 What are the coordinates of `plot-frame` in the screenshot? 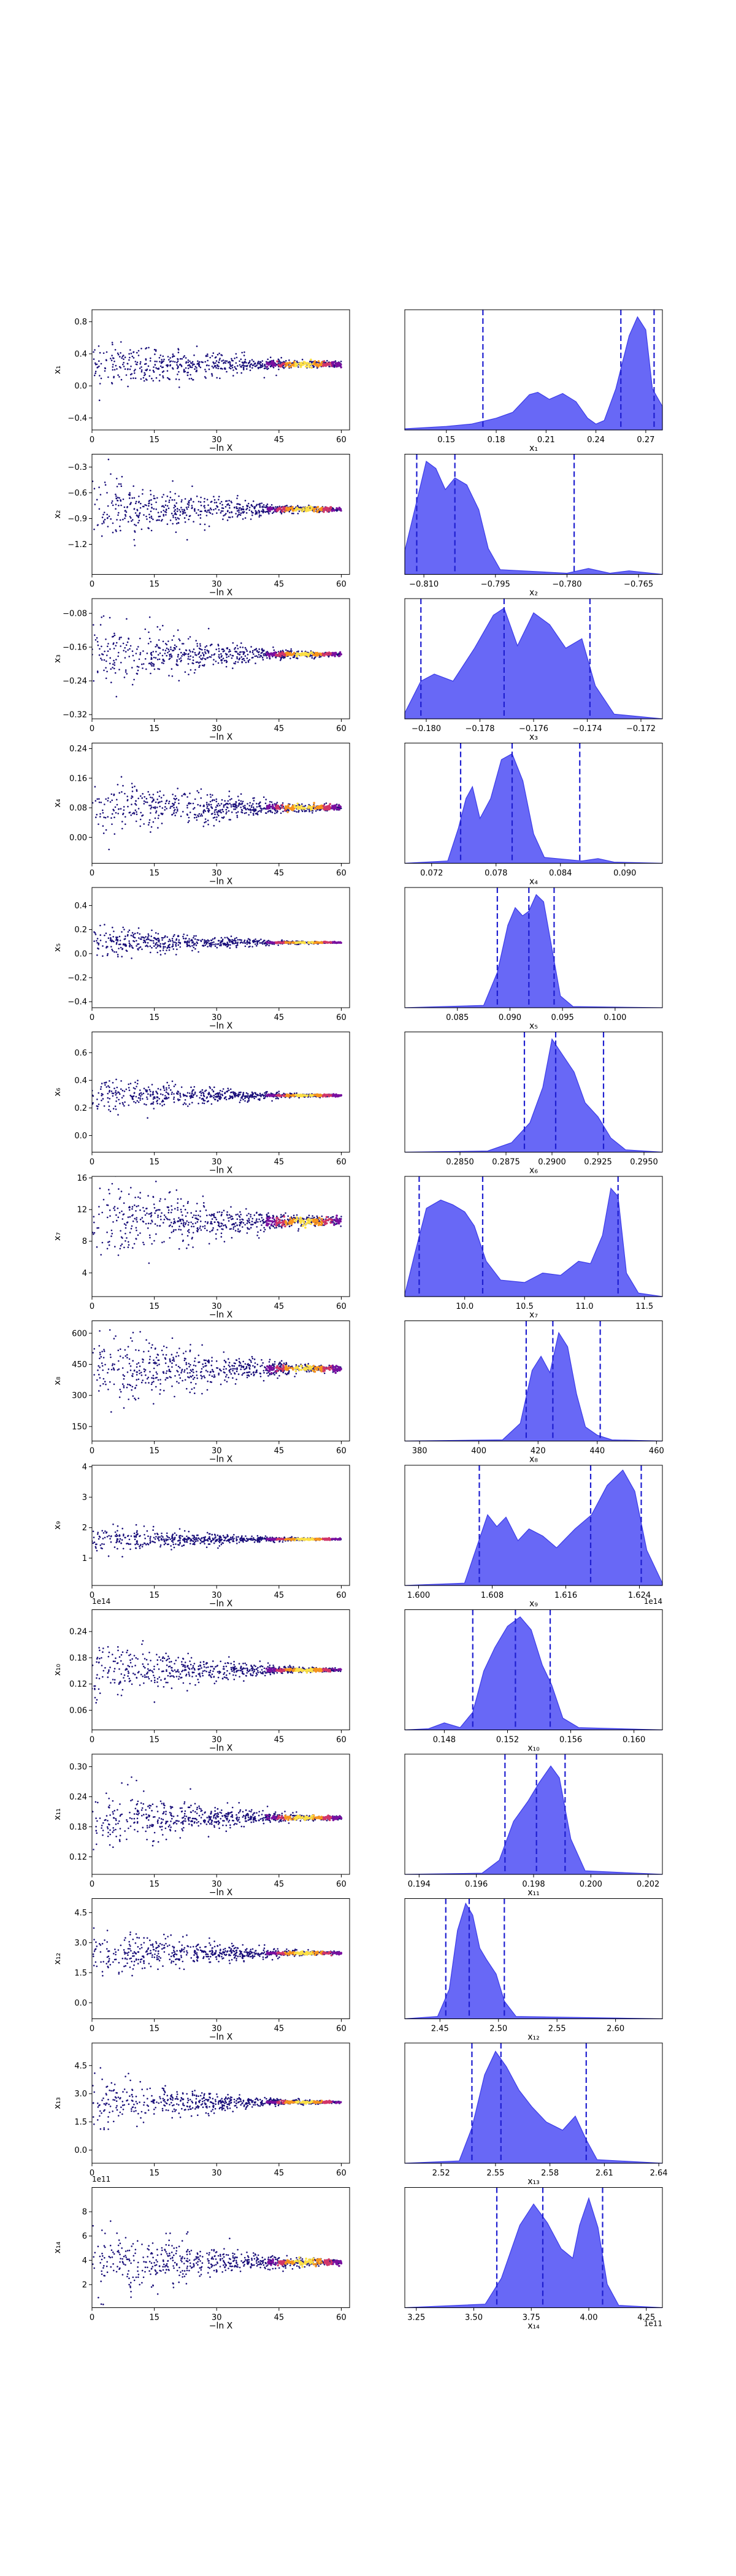 It's located at (220, 370).